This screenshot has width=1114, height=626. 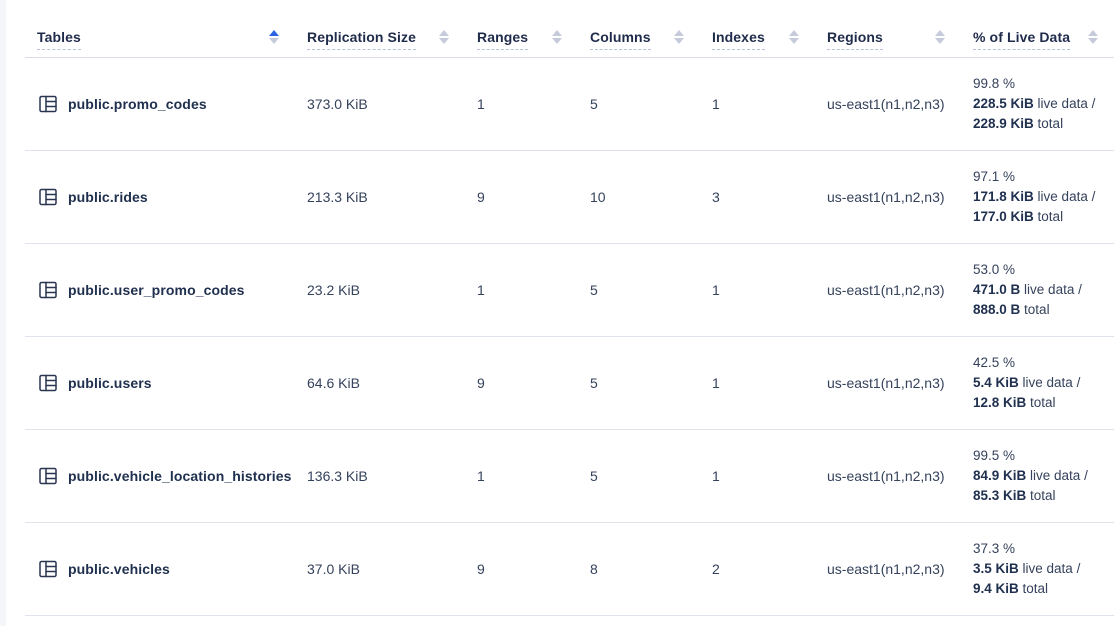 What do you see at coordinates (738, 39) in the screenshot?
I see `column-header-label: Indexes` at bounding box center [738, 39].